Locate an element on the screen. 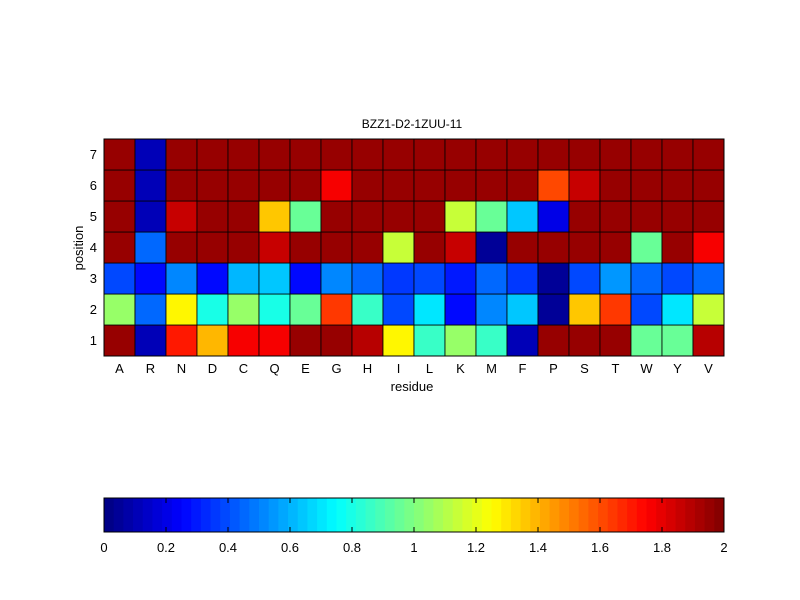 Image resolution: width=800 pixels, height=600 pixels. x-tick-label: P is located at coordinates (553, 368).